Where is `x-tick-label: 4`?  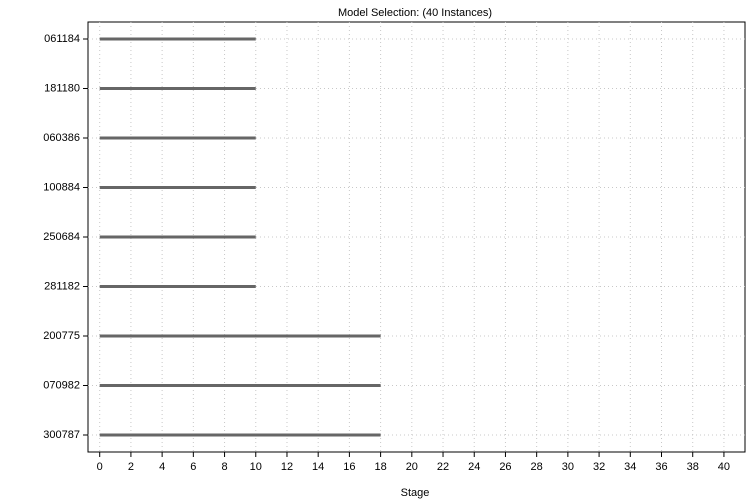
x-tick-label: 4 is located at coordinates (162, 467).